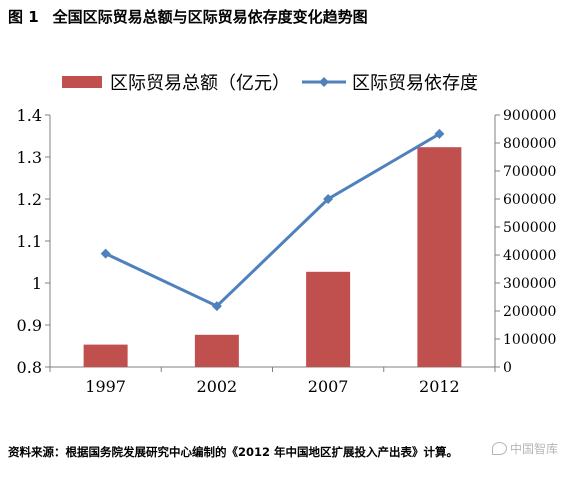 The height and width of the screenshot is (478, 574). Describe the element at coordinates (29, 115) in the screenshot. I see `left-tick-label: 1.4` at that location.